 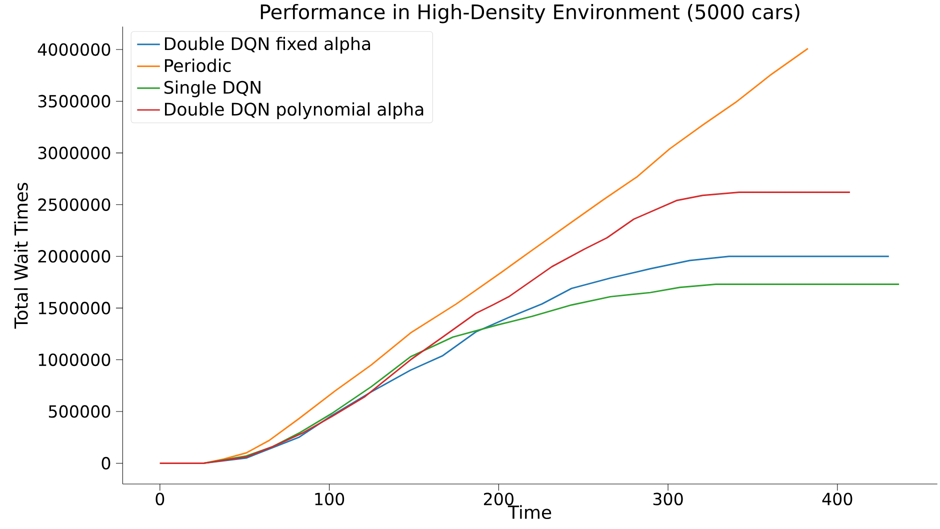 I want to click on legend-label: Single DQN, so click(x=212, y=89).